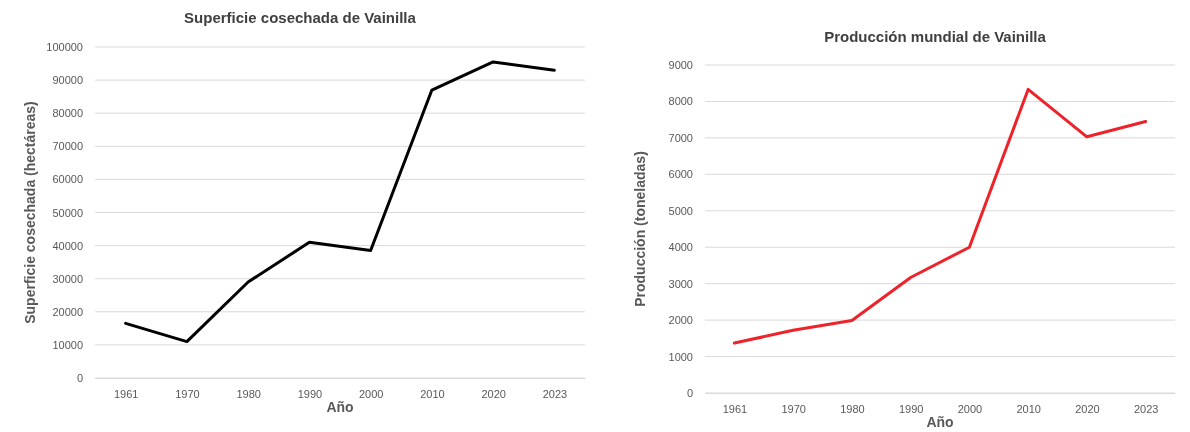 This screenshot has height=432, width=1190. What do you see at coordinates (300, 17) in the screenshot?
I see `chart-title: Superficie cosechada de Vainilla` at bounding box center [300, 17].